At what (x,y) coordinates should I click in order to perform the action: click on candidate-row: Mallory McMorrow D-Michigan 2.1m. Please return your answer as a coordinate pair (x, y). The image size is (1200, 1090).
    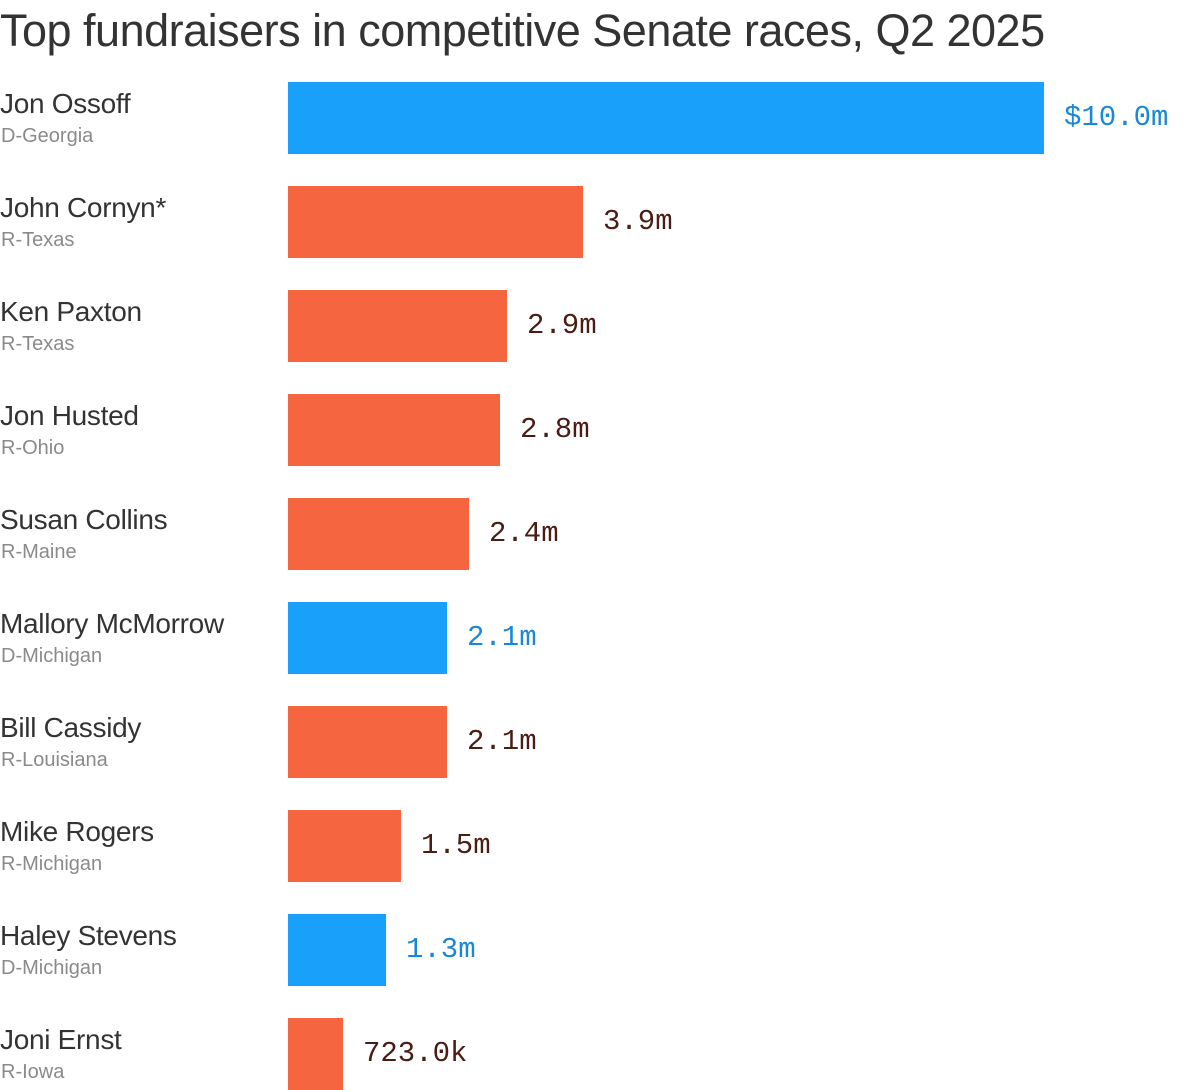
    Looking at the image, I should click on (600, 638).